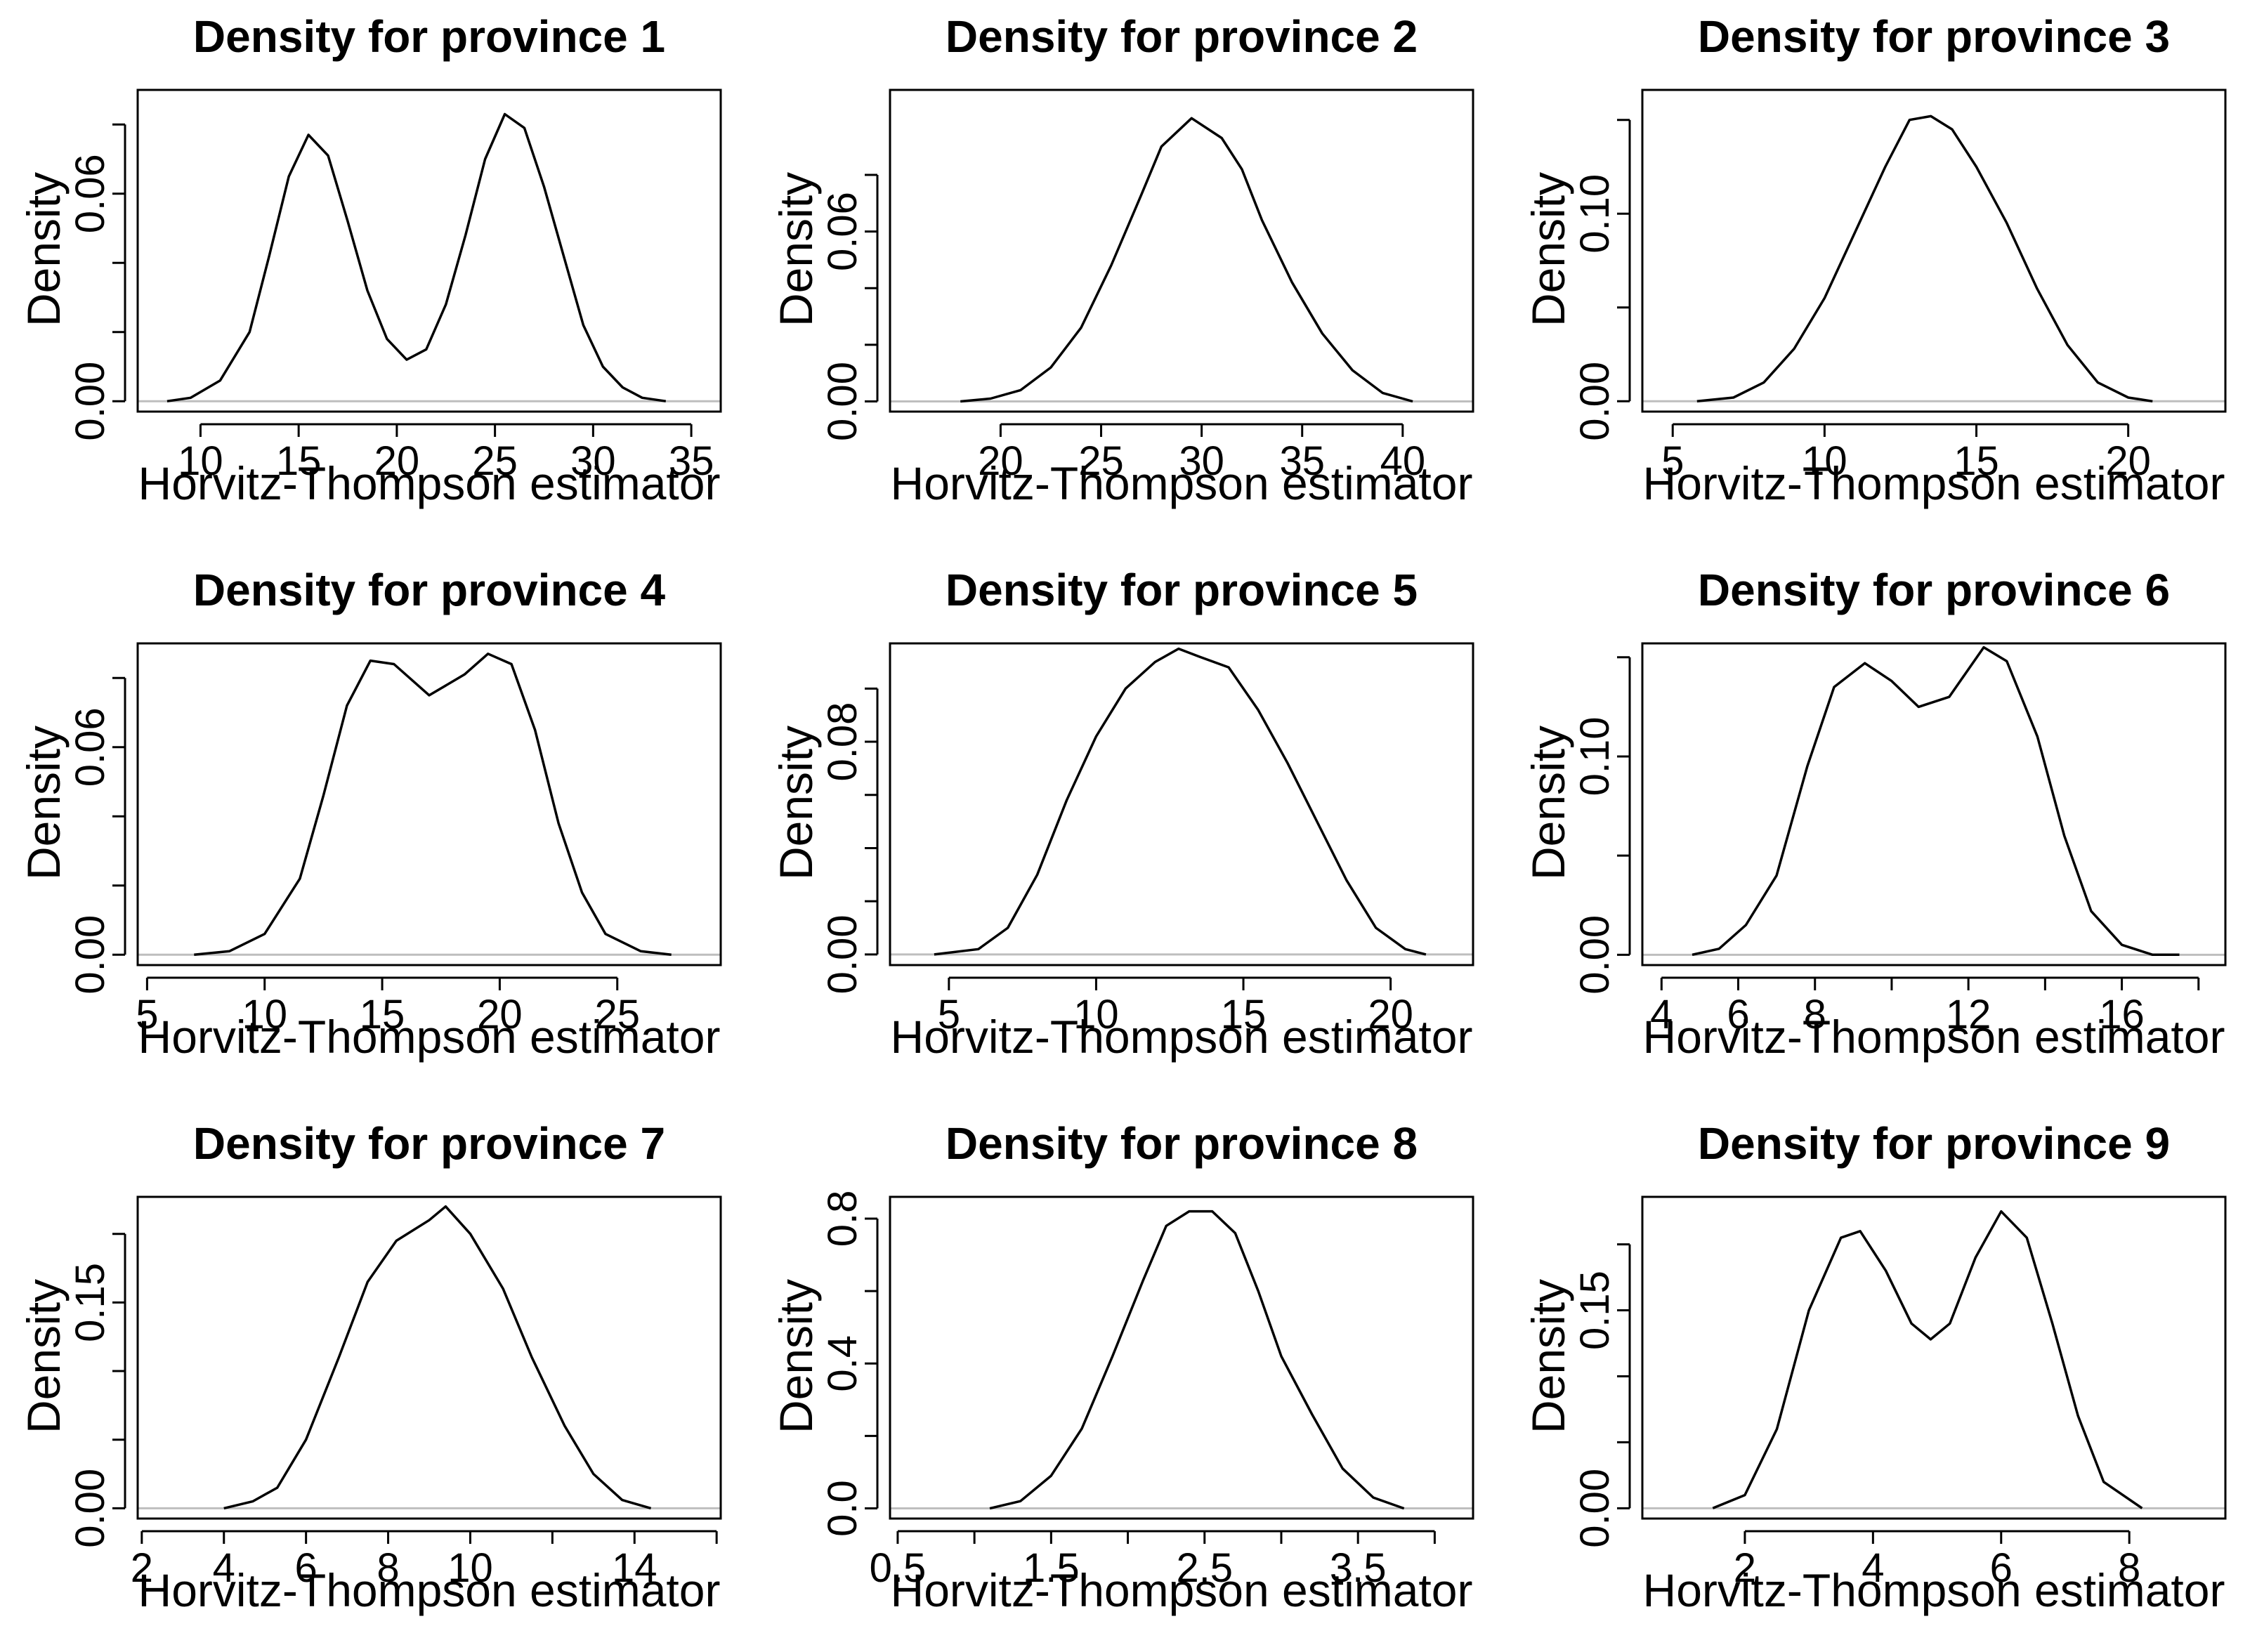  What do you see at coordinates (1181, 590) in the screenshot?
I see `panel-title: Density for province 5` at bounding box center [1181, 590].